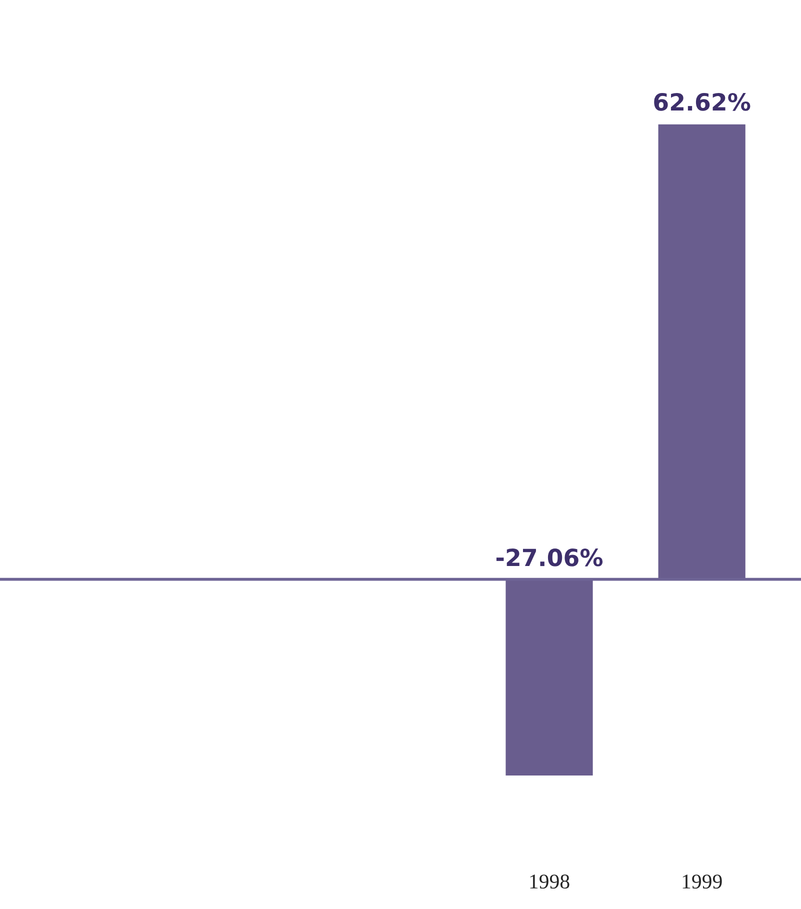  Describe the element at coordinates (549, 557) in the screenshot. I see `data-label: -27.06%` at that location.